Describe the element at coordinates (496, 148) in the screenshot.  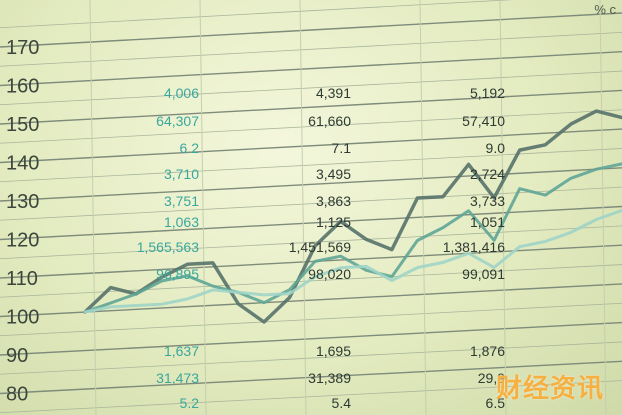
I see `figure-col3: 9.0` at that location.